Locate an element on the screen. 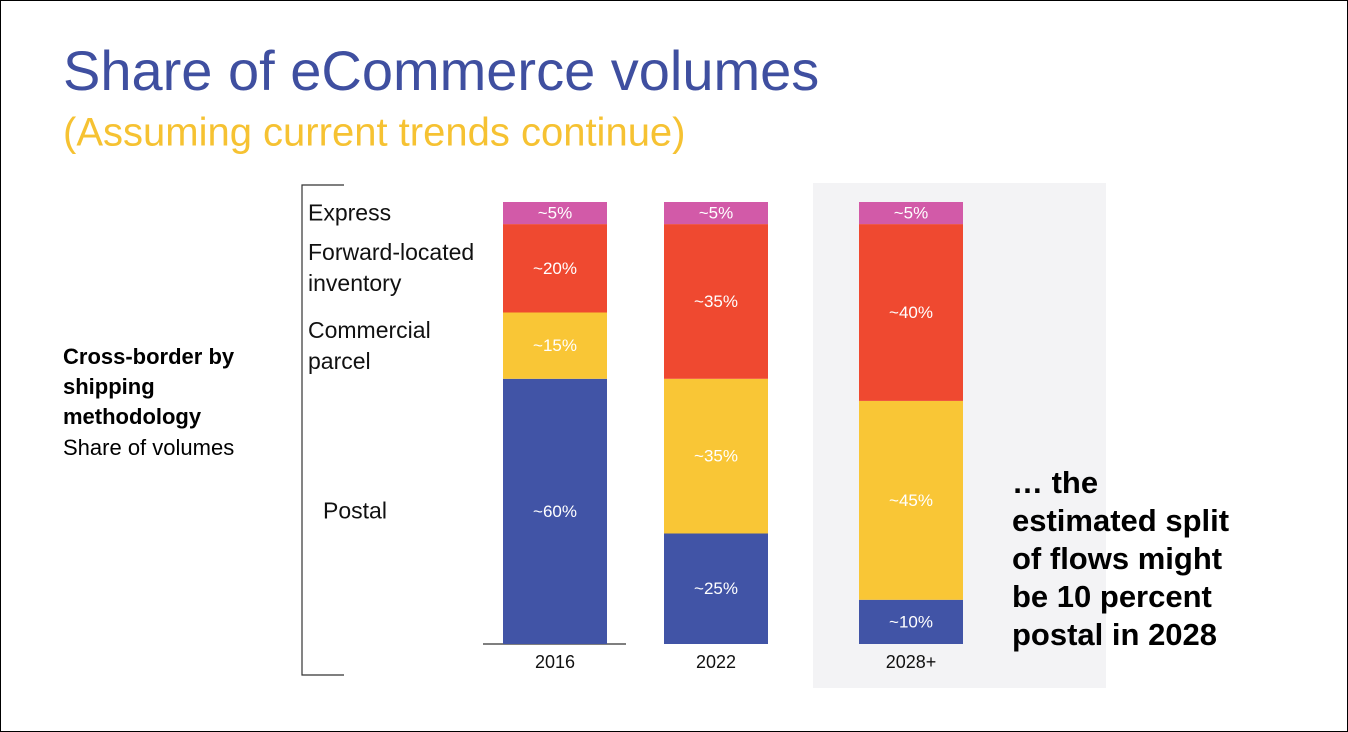  value-label: ~45% is located at coordinates (911, 500).